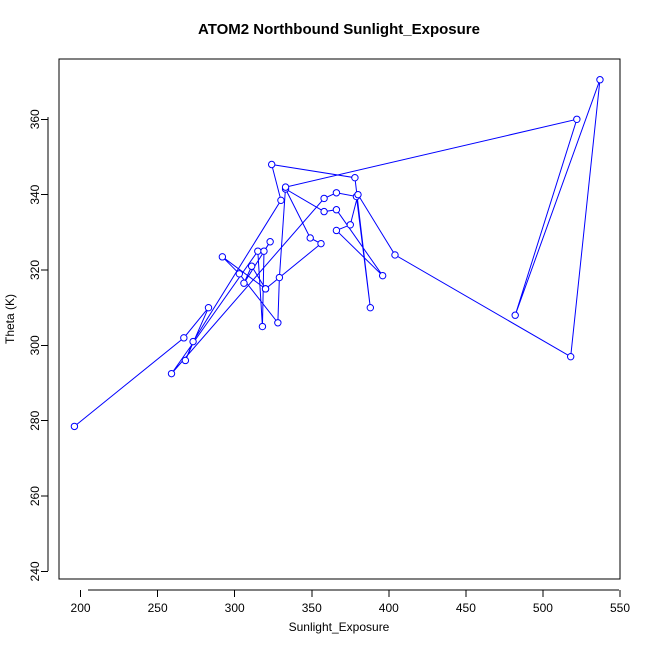 This screenshot has width=650, height=650. What do you see at coordinates (158, 608) in the screenshot?
I see `x-tick-label-1: 250` at bounding box center [158, 608].